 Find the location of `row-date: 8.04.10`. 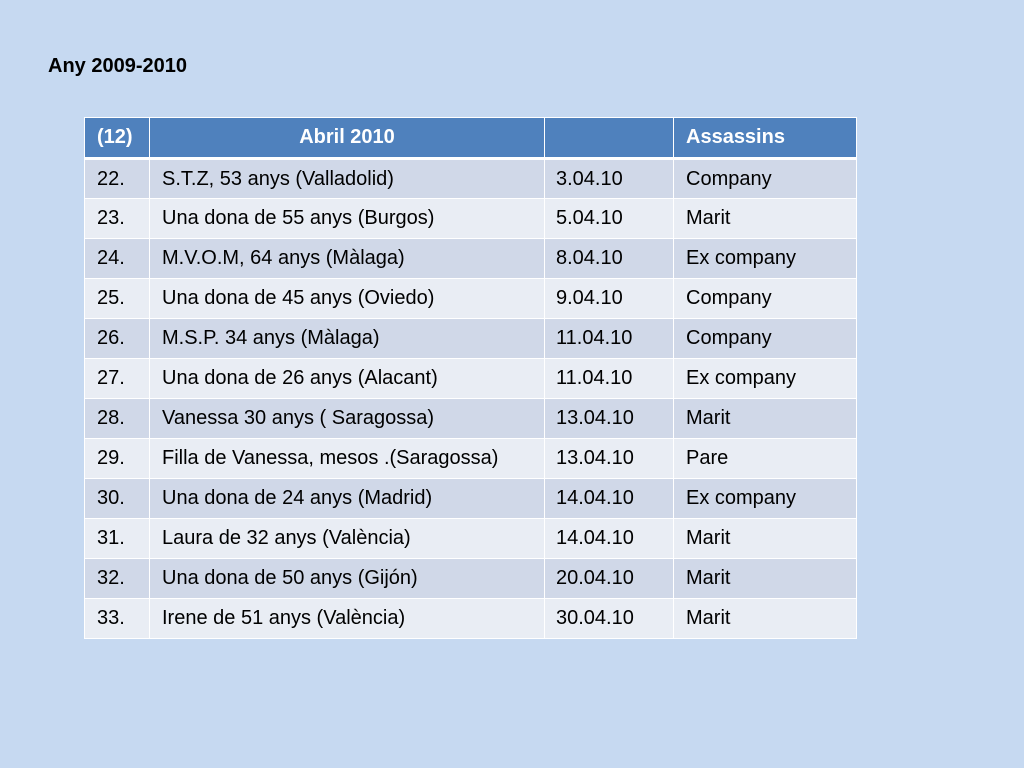

row-date: 8.04.10 is located at coordinates (609, 258).